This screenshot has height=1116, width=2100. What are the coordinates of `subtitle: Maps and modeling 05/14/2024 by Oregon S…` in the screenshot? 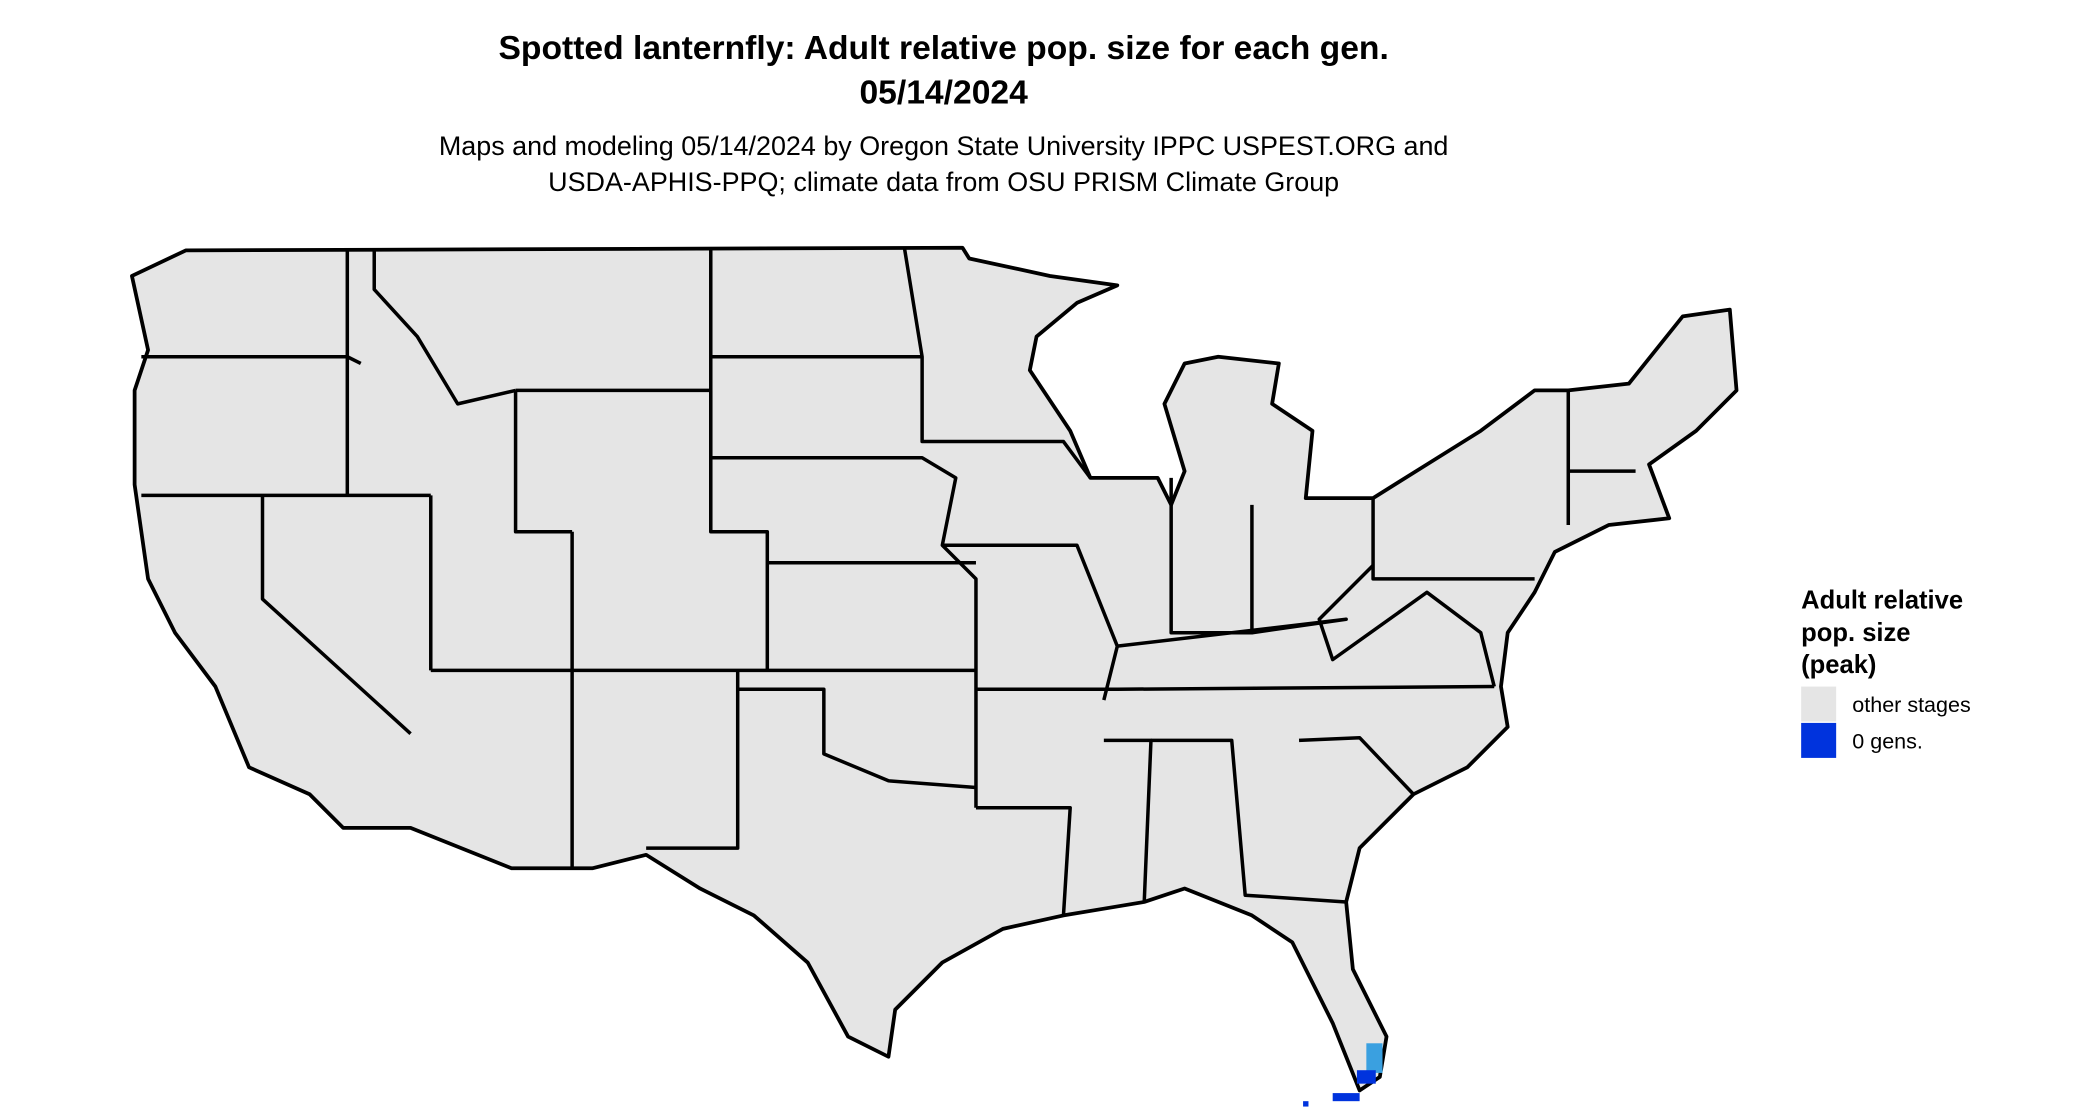 It's located at (944, 146).